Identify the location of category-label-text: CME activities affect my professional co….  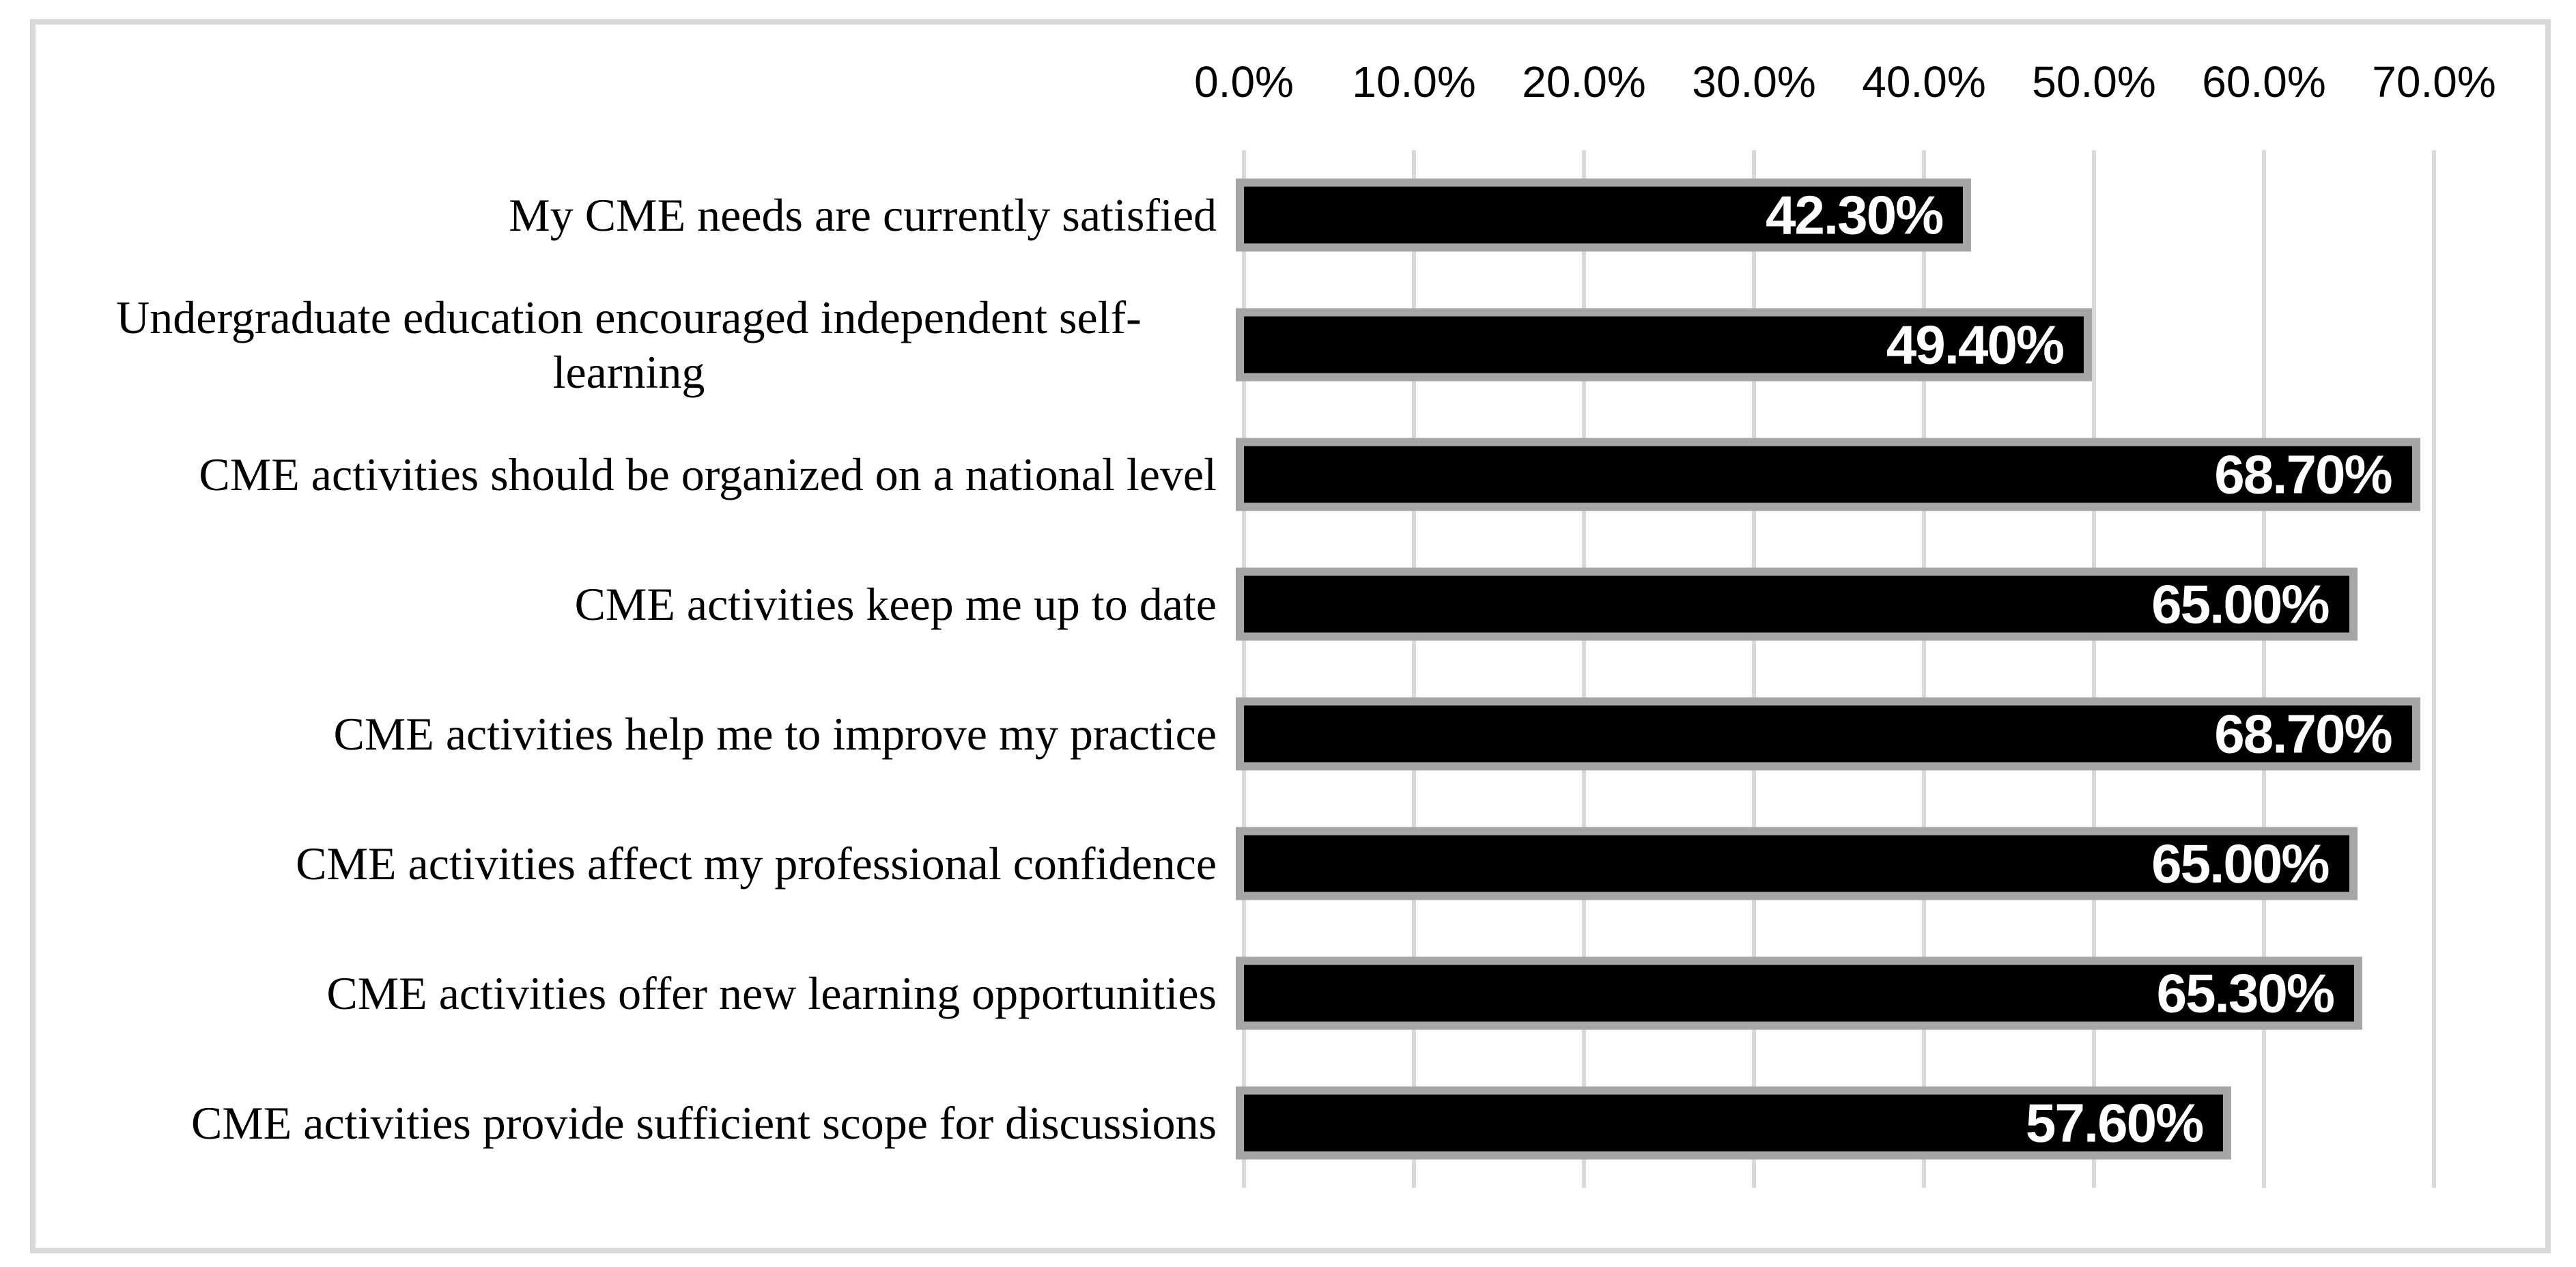
(756, 863).